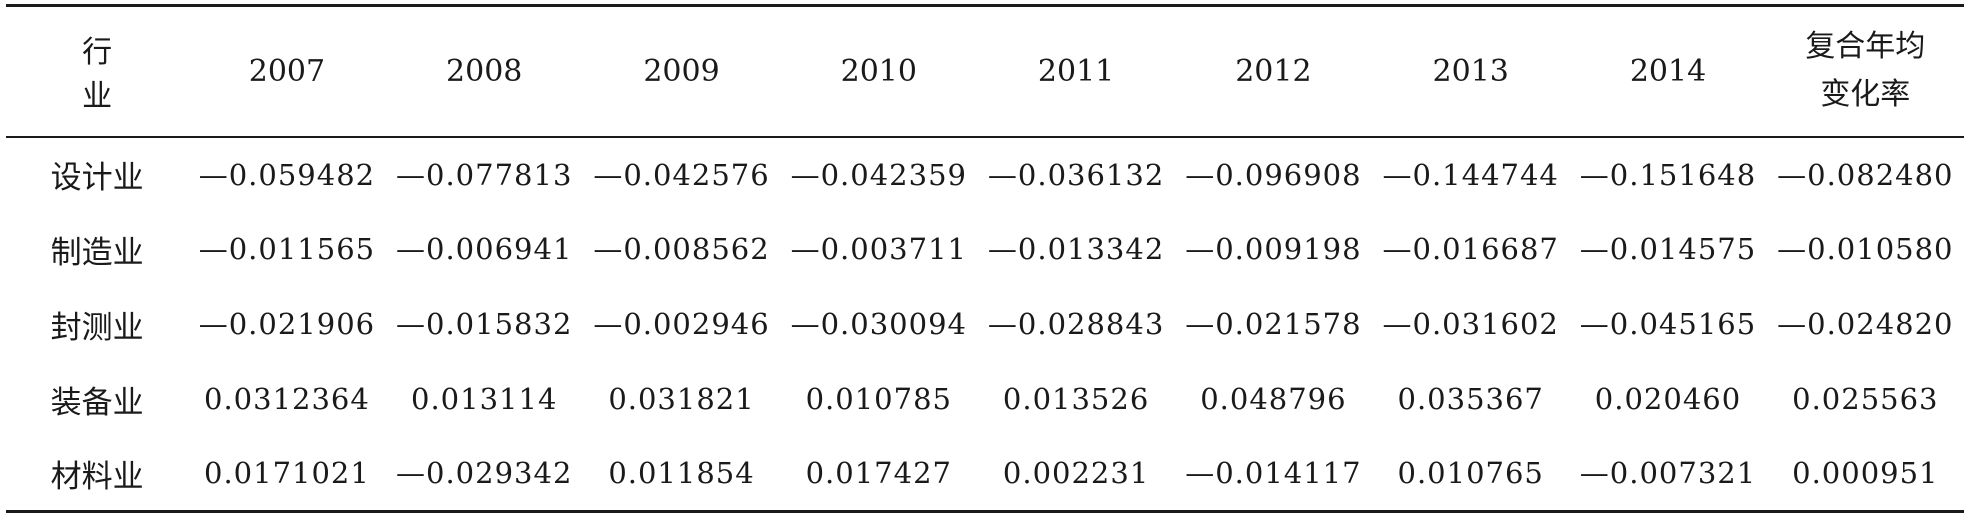 The image size is (1968, 520). I want to click on value-cell: —0.030094, so click(878, 324).